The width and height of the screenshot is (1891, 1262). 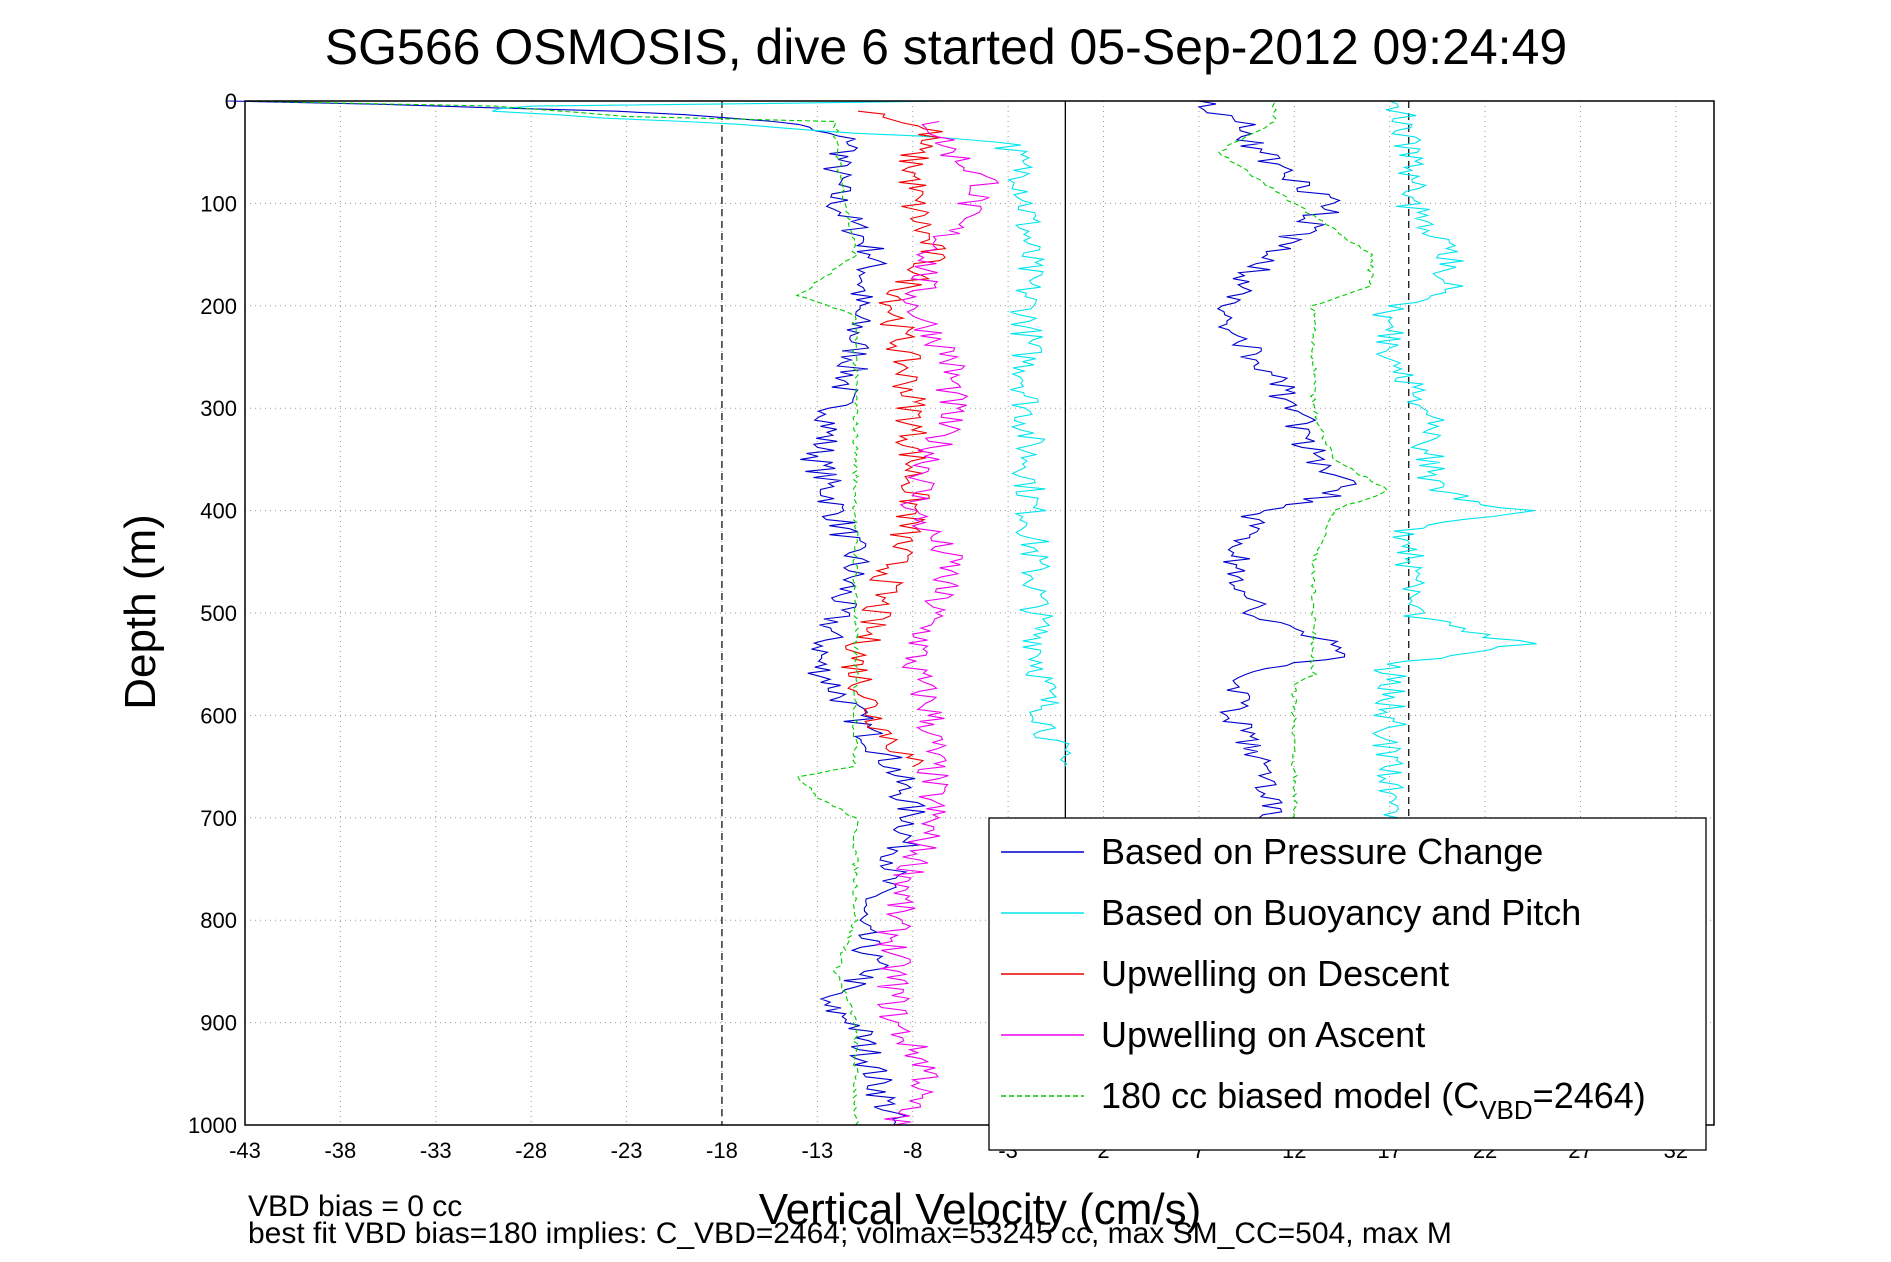 What do you see at coordinates (218, 1023) in the screenshot?
I see `y-tick-label: 900` at bounding box center [218, 1023].